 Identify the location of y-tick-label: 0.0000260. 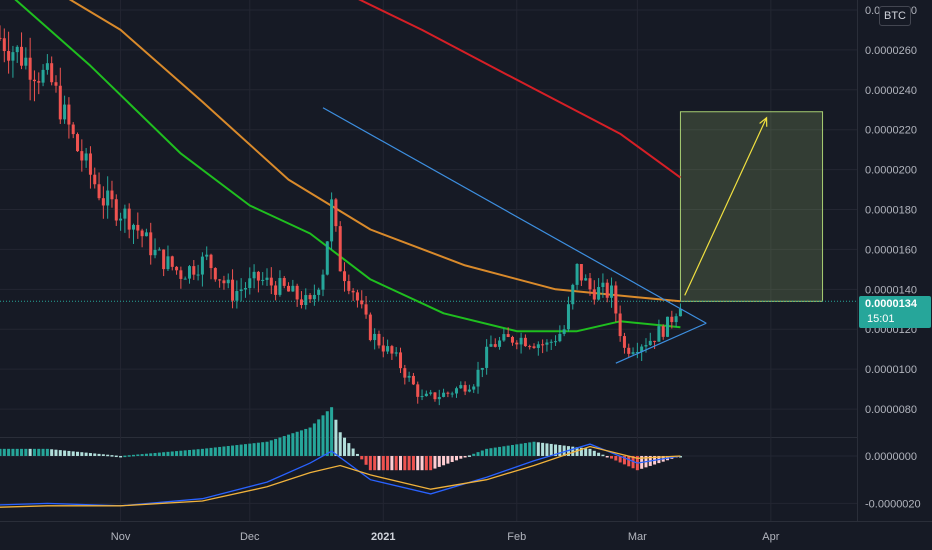
(891, 51).